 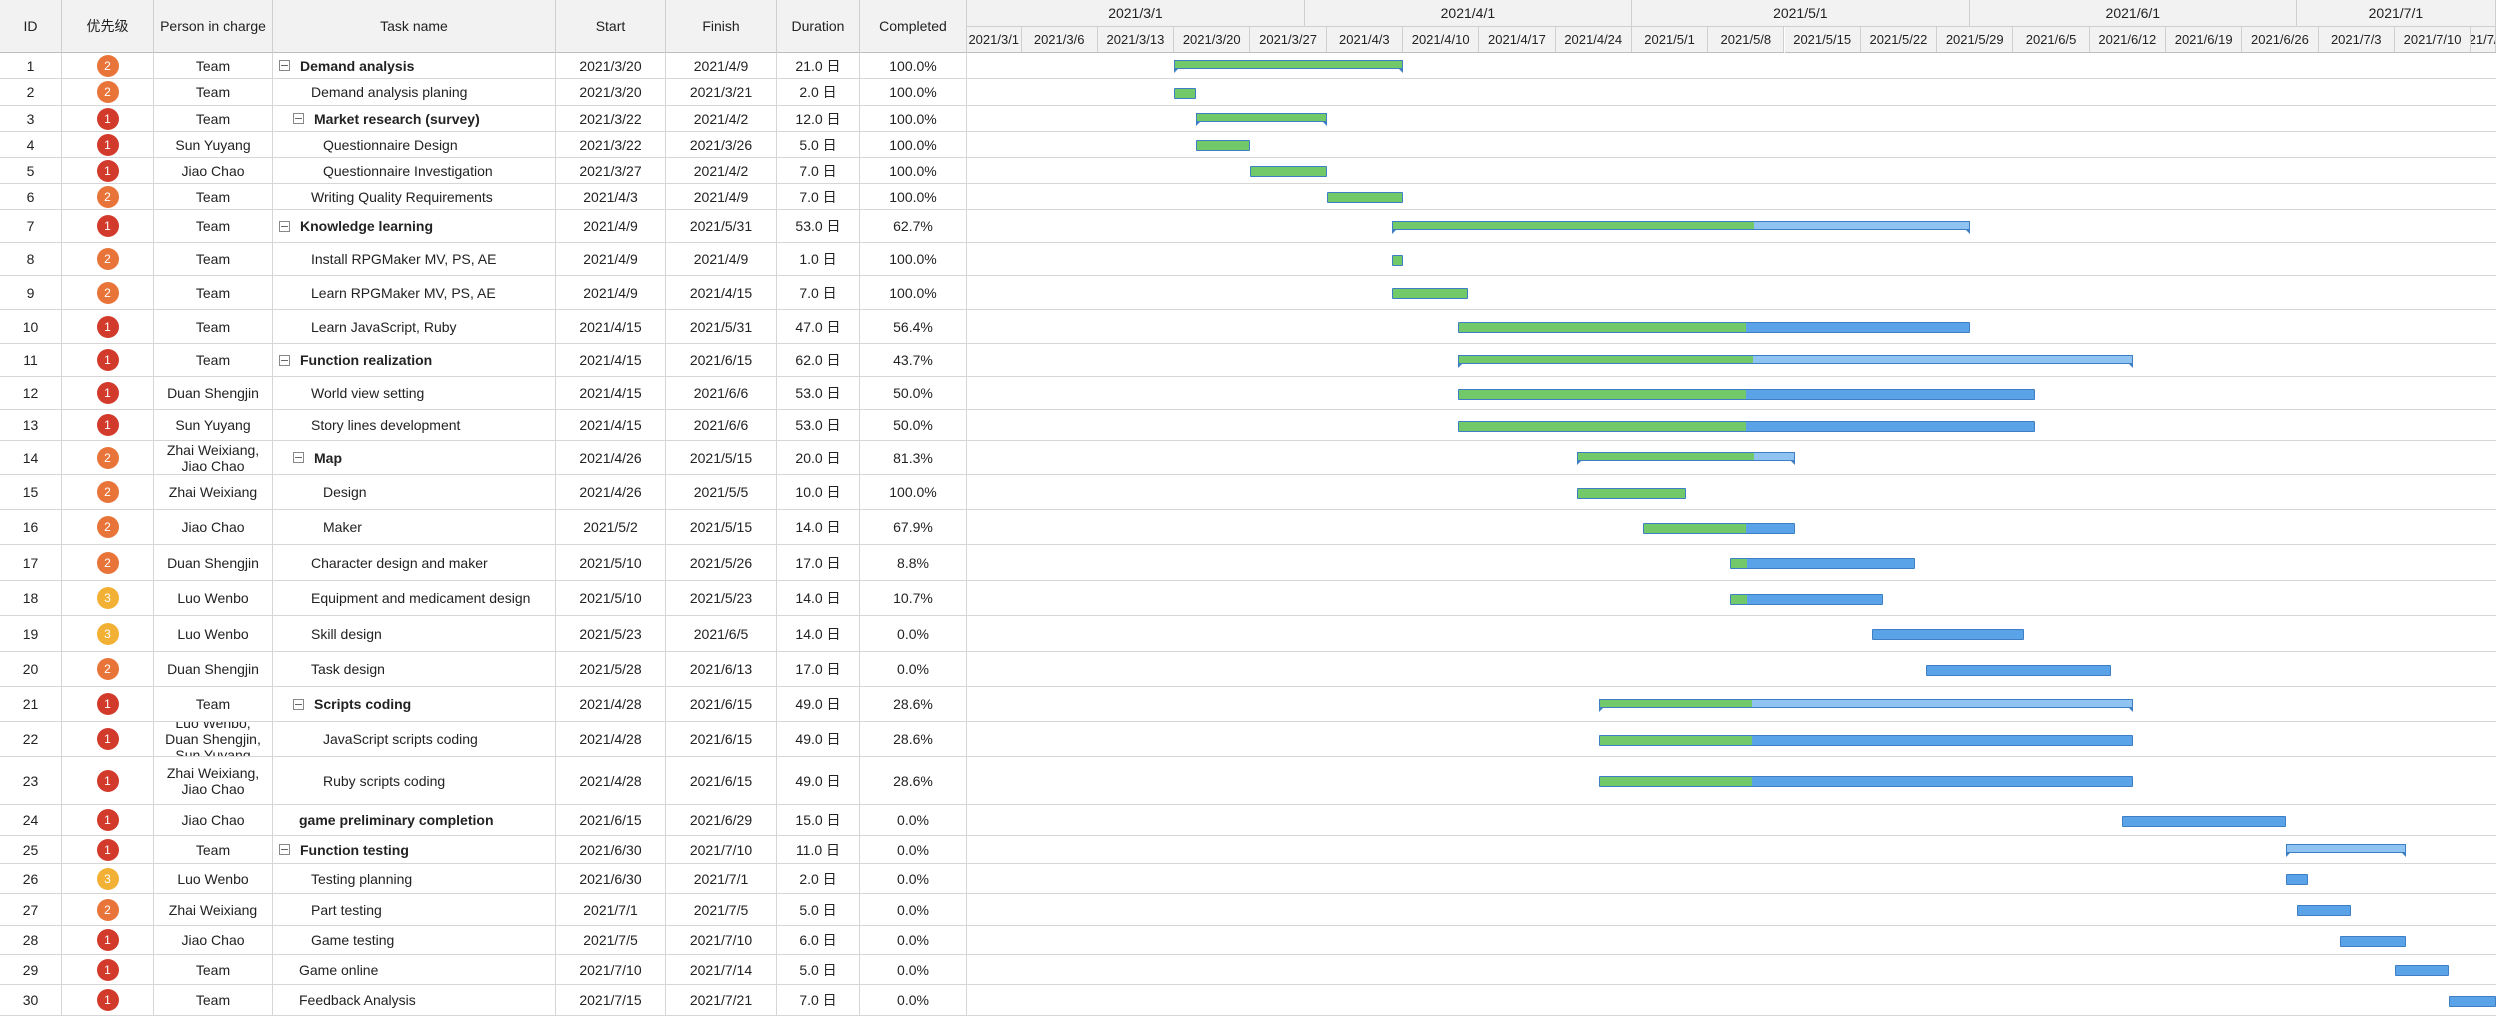 I want to click on task-name: Task design, so click(x=348, y=669).